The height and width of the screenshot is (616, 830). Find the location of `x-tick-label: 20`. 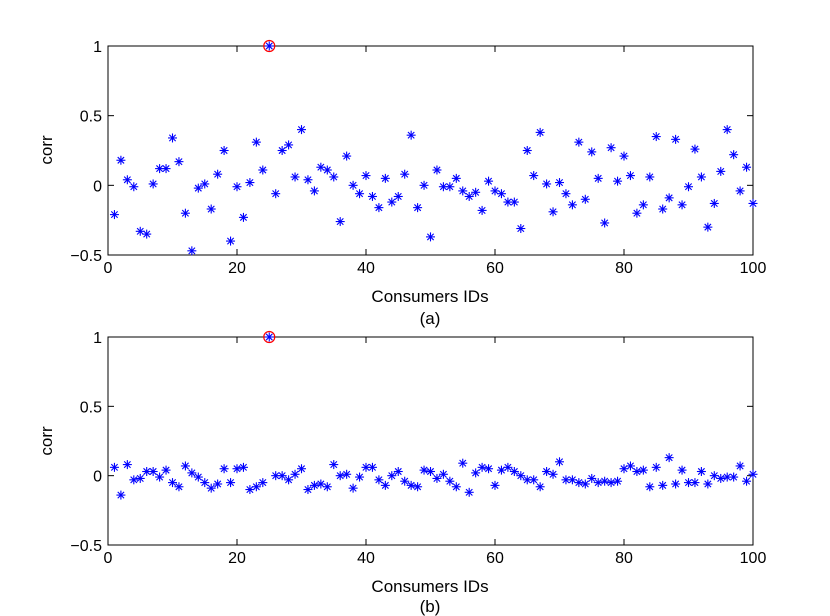

x-tick-label: 20 is located at coordinates (237, 268).